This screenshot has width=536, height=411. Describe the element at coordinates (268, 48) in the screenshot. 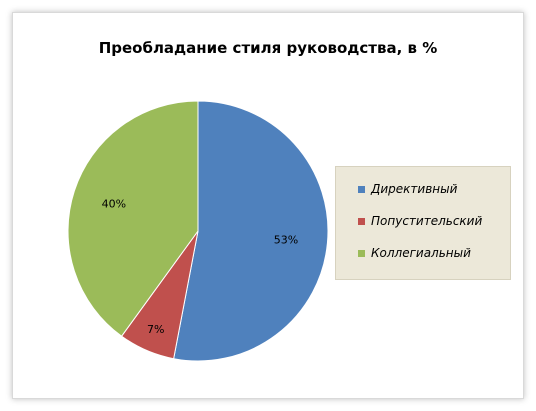

I see `chart-title: Преобладание стиля руководства, в %` at that location.